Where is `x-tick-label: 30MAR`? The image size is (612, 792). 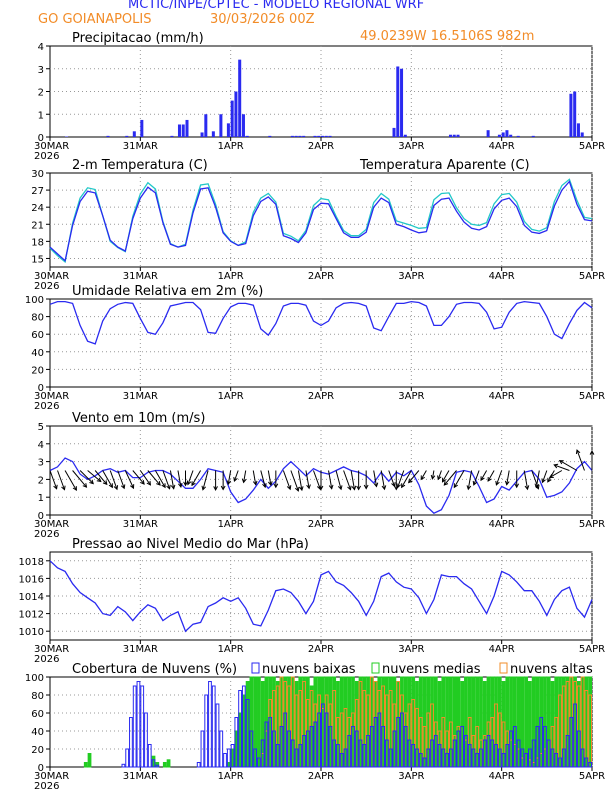 x-tick-label: 30MAR is located at coordinates (51, 276).